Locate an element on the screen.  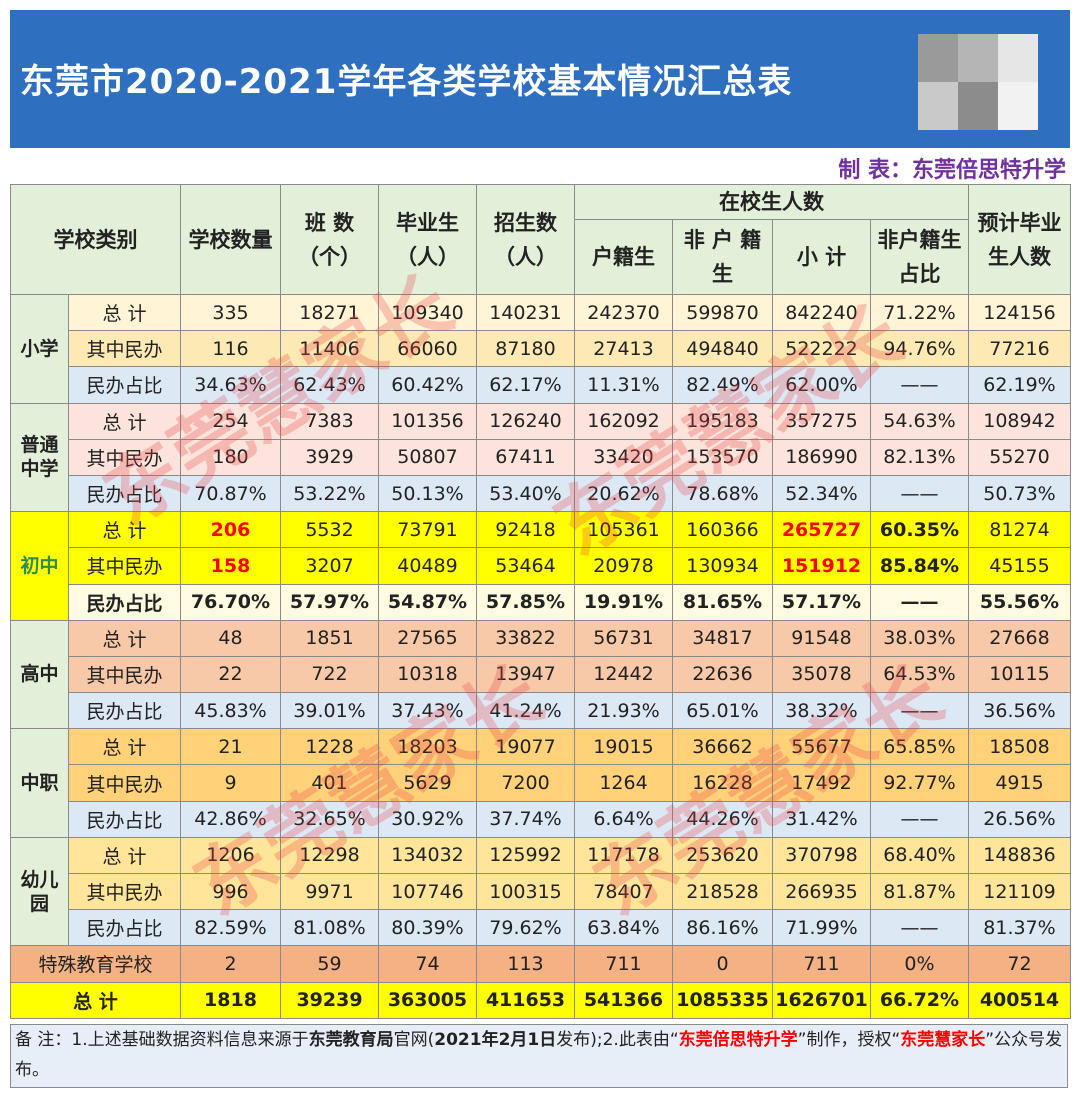
value-cell: 53464 is located at coordinates (525, 566).